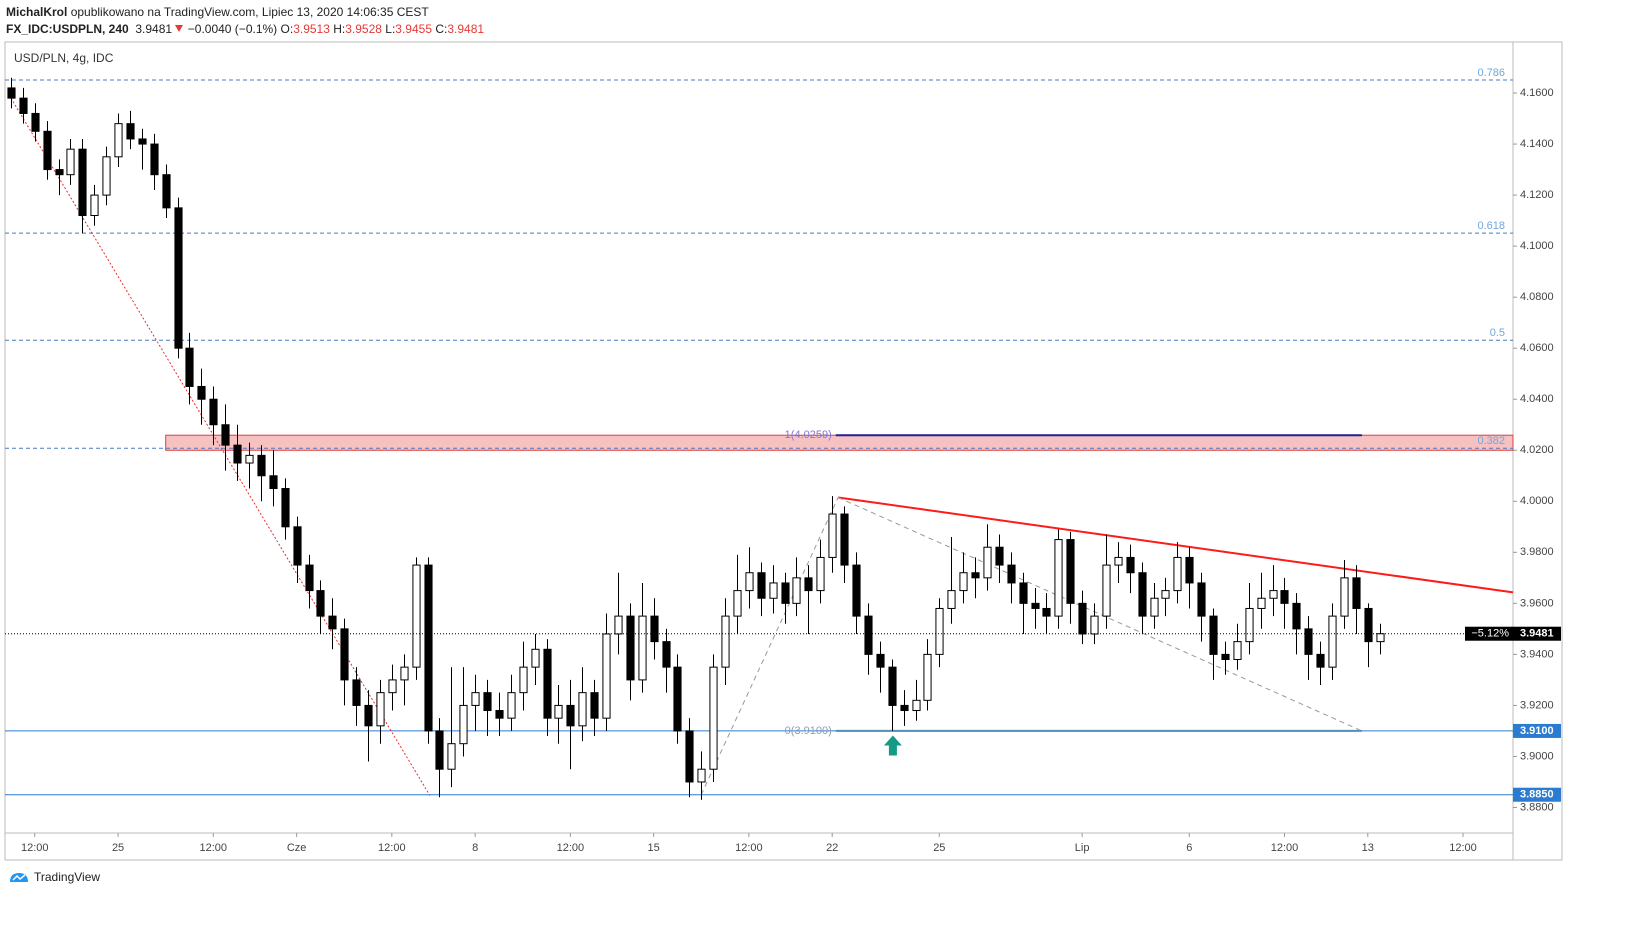  Describe the element at coordinates (1537, 552) in the screenshot. I see `y-tick-label: 3.9800` at that location.